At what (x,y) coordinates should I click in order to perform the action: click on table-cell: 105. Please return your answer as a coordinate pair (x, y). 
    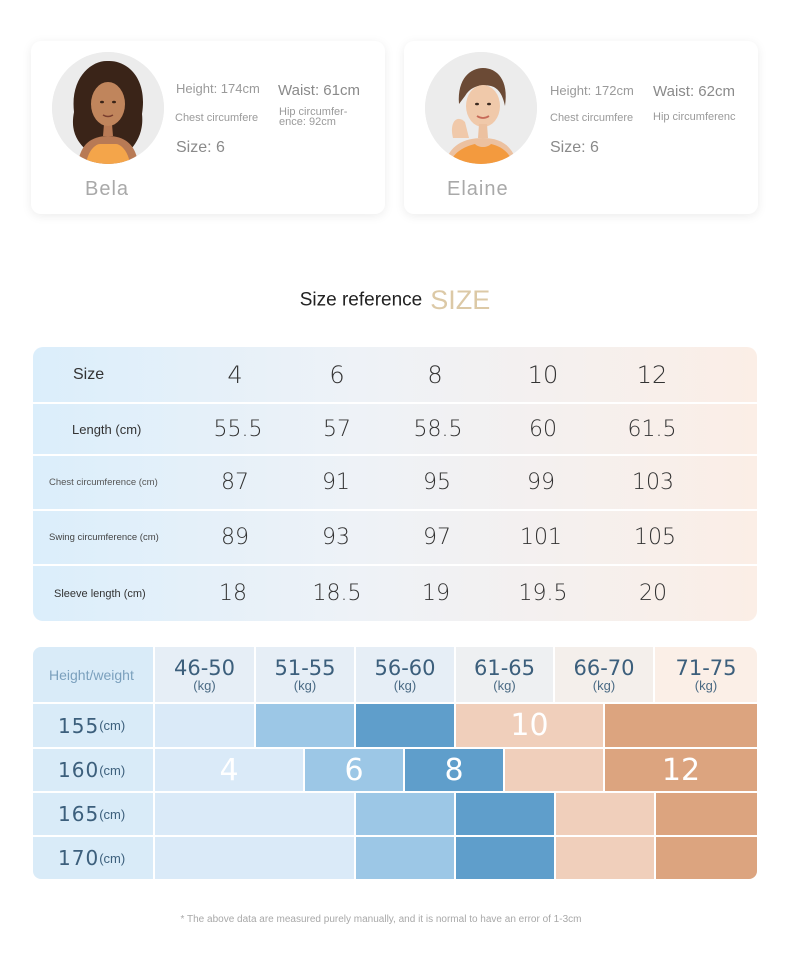
    Looking at the image, I should click on (655, 537).